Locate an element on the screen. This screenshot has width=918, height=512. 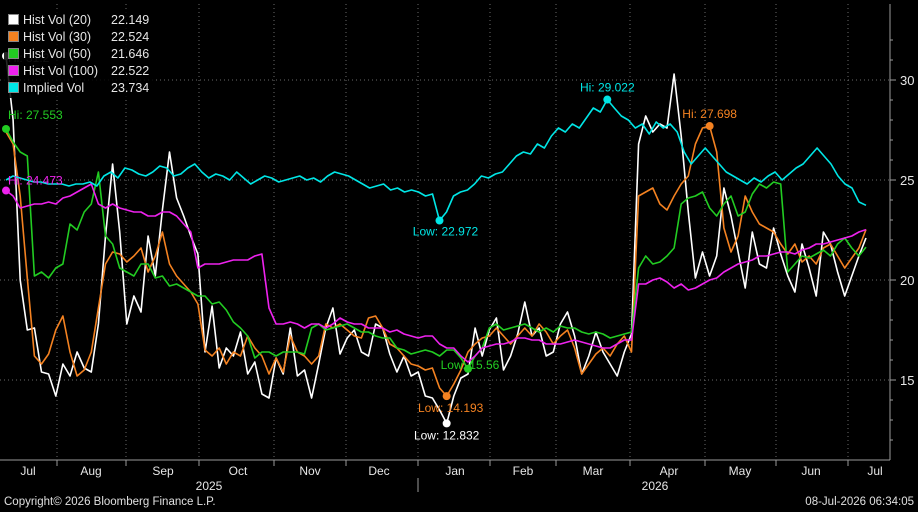
x-month-label: Sep is located at coordinates (163, 471).